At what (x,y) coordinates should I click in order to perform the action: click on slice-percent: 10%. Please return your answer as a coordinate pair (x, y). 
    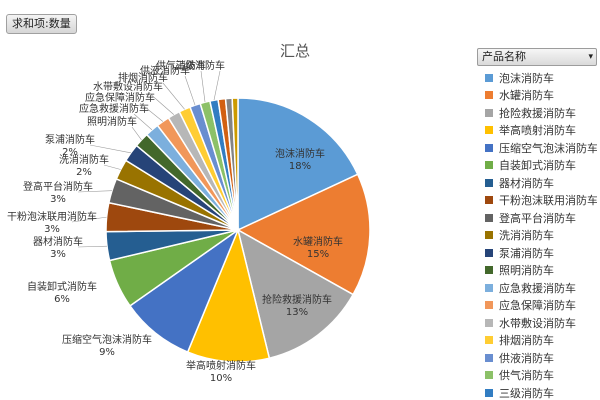
    Looking at the image, I should click on (221, 378).